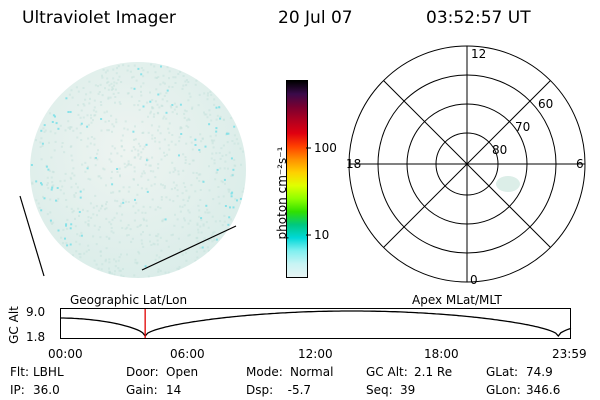 The image size is (600, 400). Describe the element at coordinates (297, 179) in the screenshot. I see `colorbar` at that location.